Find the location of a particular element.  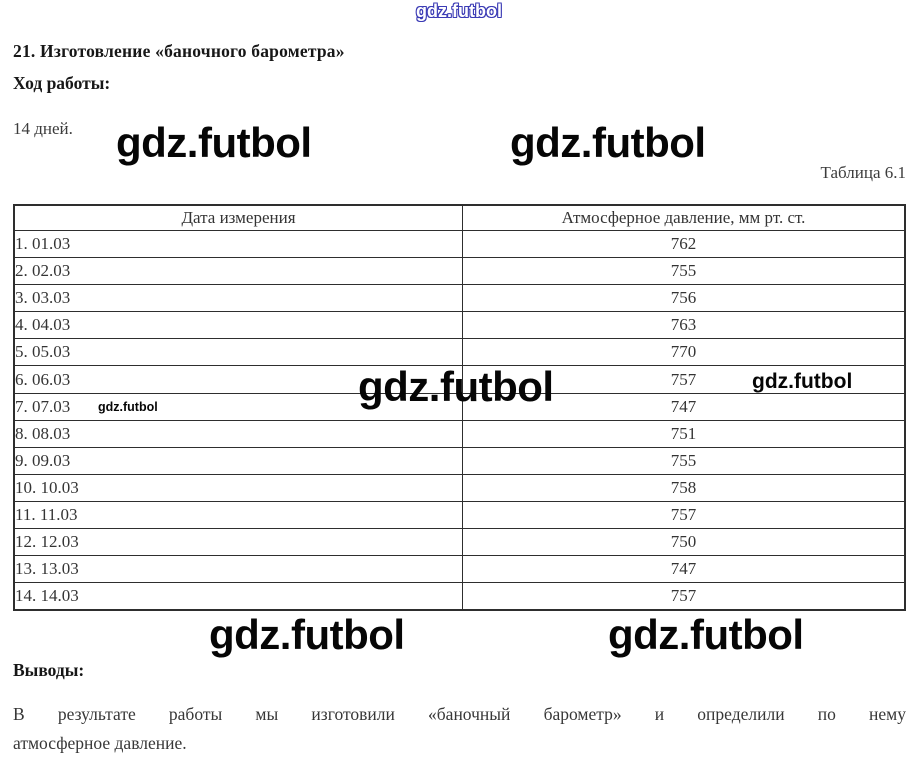

pressure-cell: 763 is located at coordinates (684, 325).